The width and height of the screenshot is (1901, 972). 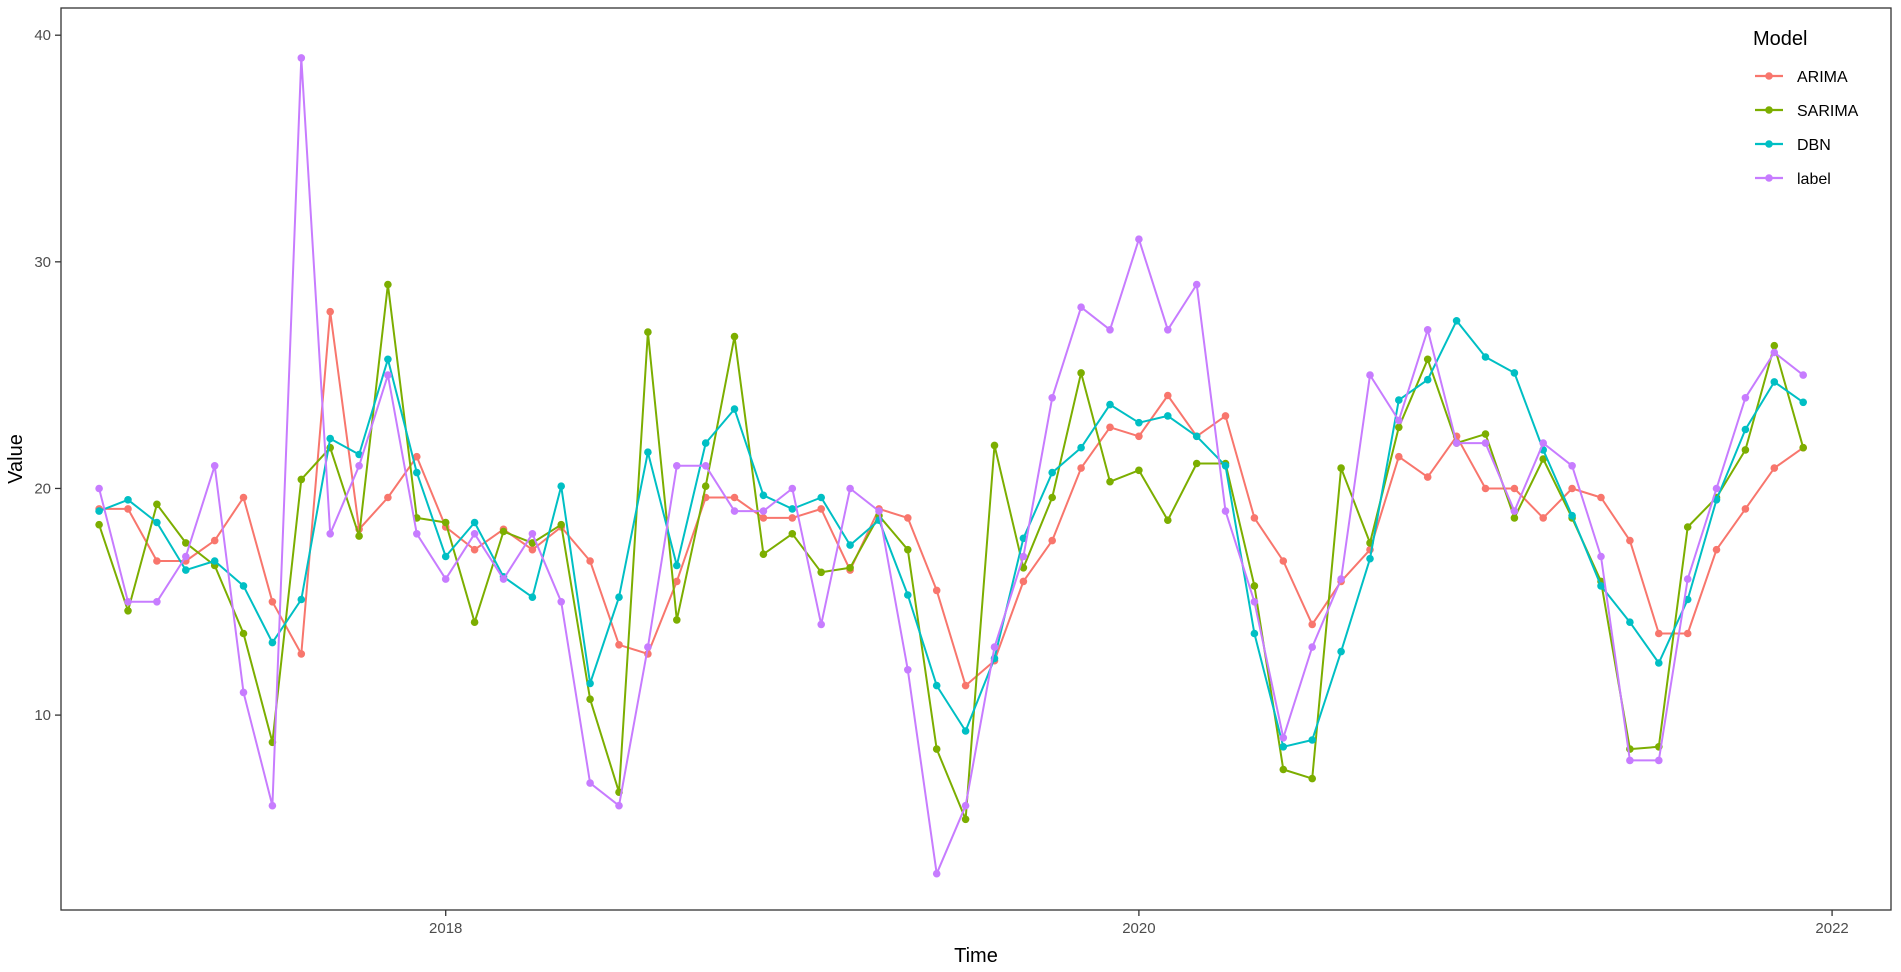 What do you see at coordinates (1807, 111) in the screenshot?
I see `legend-item-sarima: SARIMA` at bounding box center [1807, 111].